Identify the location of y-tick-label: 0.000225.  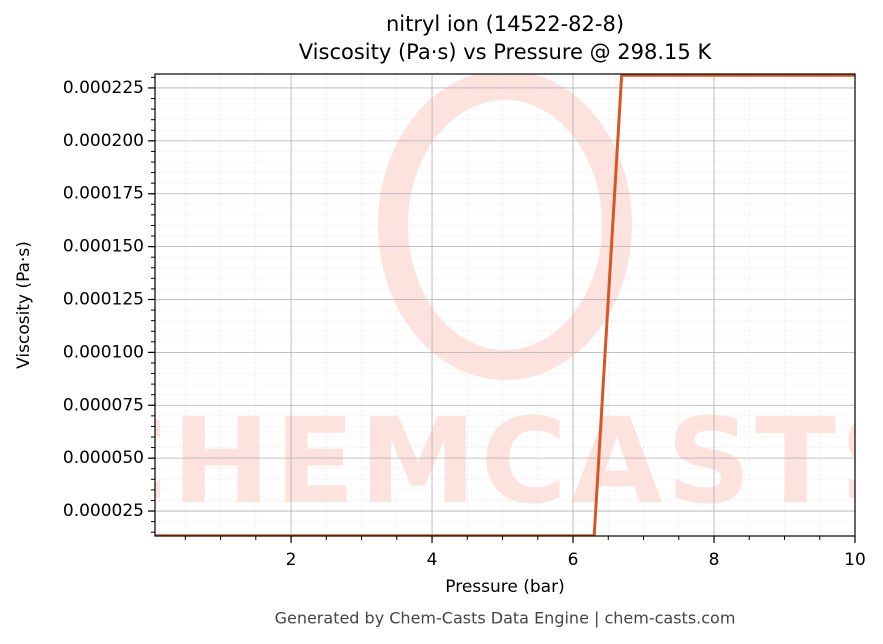
(103, 88).